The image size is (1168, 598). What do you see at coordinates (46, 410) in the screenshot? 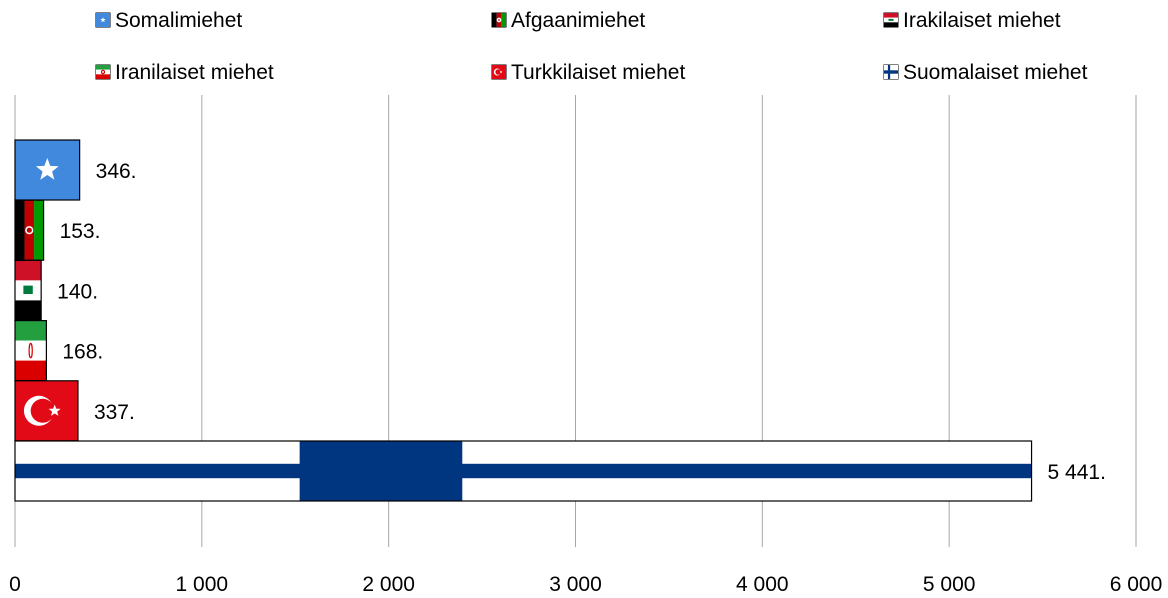
I see `bar-turkey` at bounding box center [46, 410].